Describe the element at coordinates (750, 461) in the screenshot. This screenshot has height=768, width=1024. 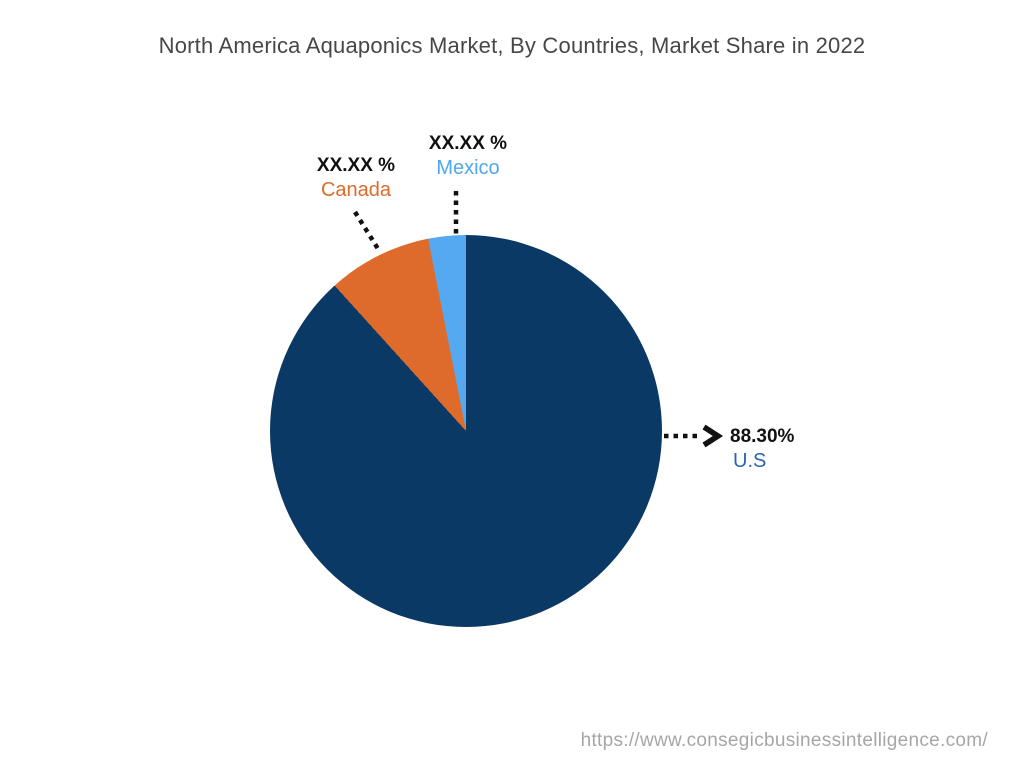
I see `us-name-label: U.S` at that location.